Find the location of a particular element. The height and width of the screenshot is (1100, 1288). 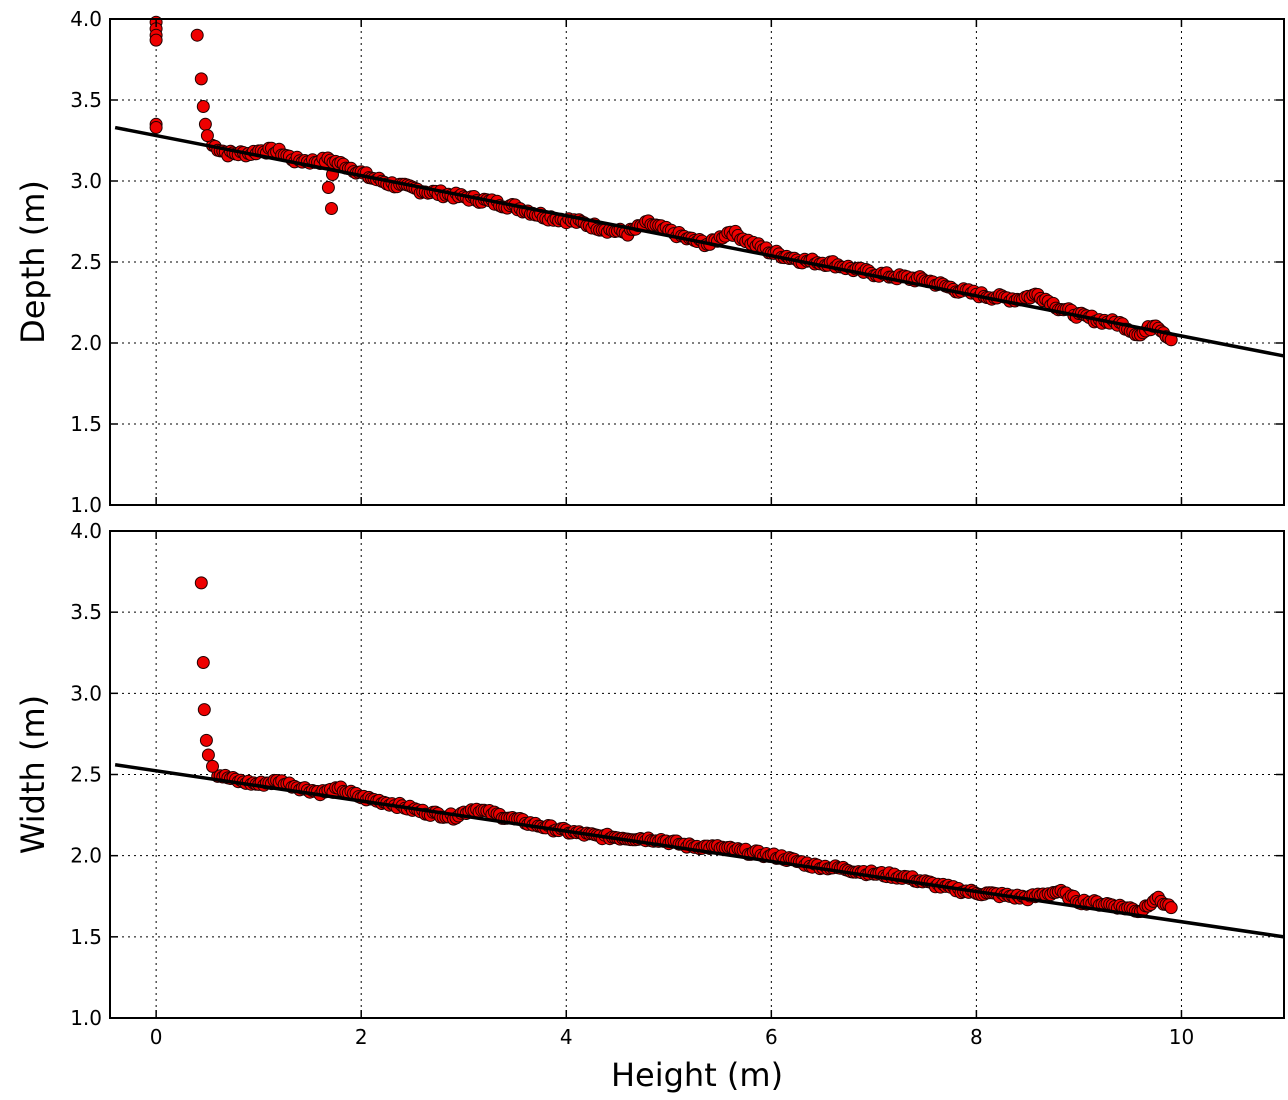

y-axis-label: Width (m) is located at coordinates (33, 774).